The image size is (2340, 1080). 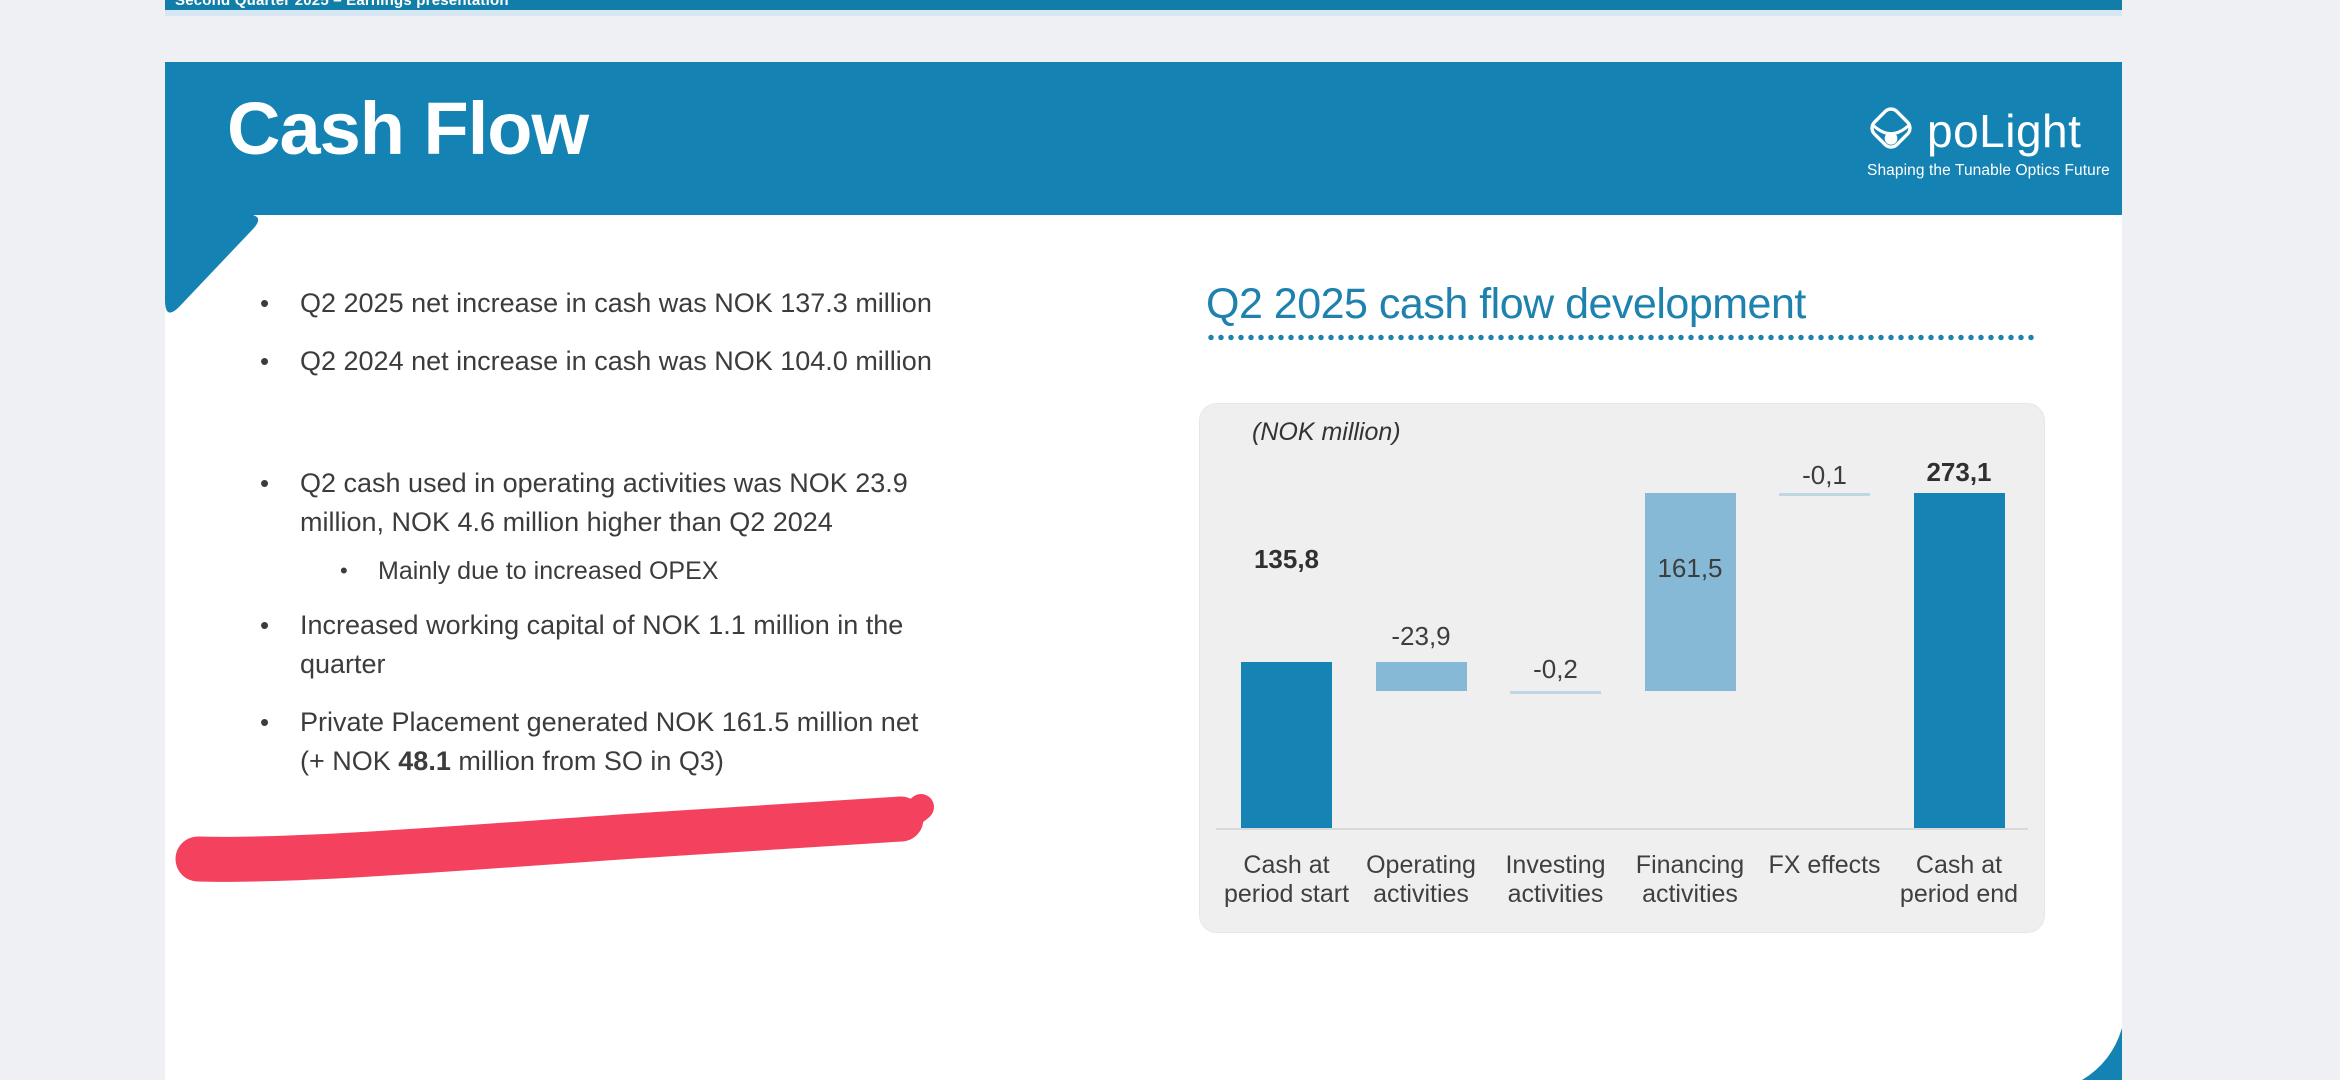 I want to click on slide-title: Cash Flow, so click(x=408, y=128).